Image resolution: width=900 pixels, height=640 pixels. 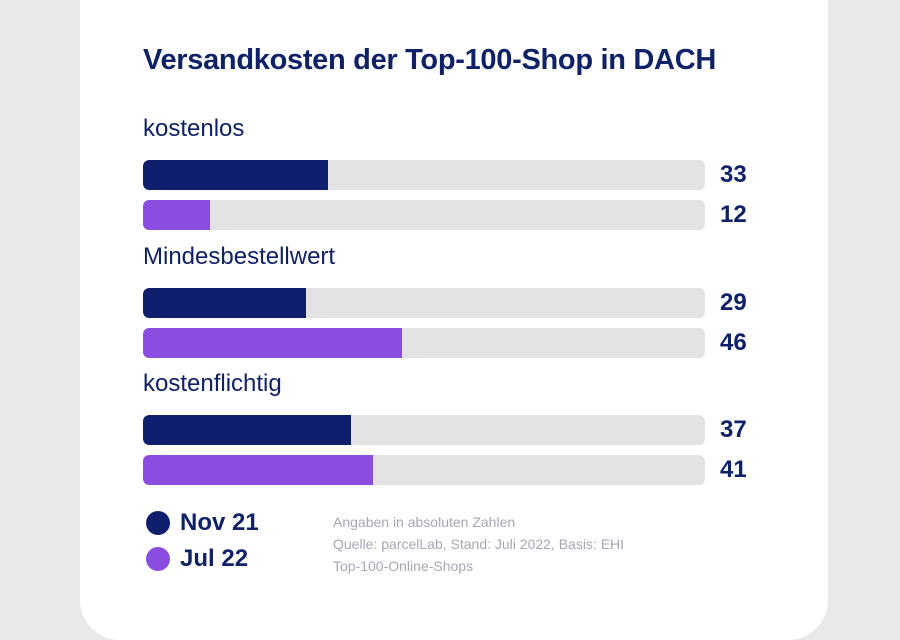 I want to click on note-line: Top-100-Online-Shops, so click(x=403, y=566).